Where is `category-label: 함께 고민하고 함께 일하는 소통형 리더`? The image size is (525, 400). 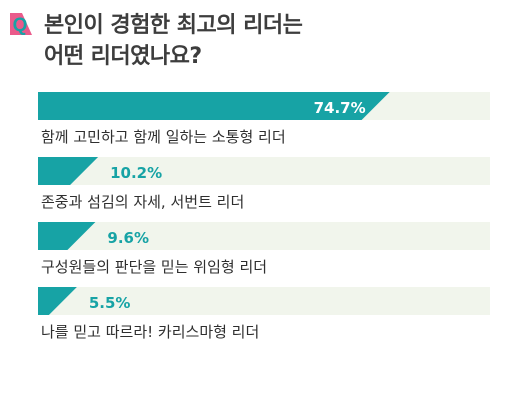 category-label: 함께 고민하고 함께 일하는 소통형 리더 is located at coordinates (163, 137).